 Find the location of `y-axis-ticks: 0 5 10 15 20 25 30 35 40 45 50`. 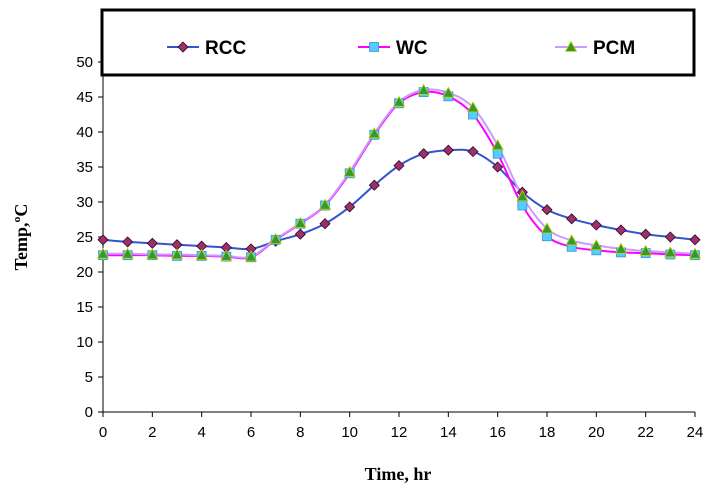

y-axis-ticks: 0 5 10 15 20 25 30 35 40 45 50 is located at coordinates (89, 237).